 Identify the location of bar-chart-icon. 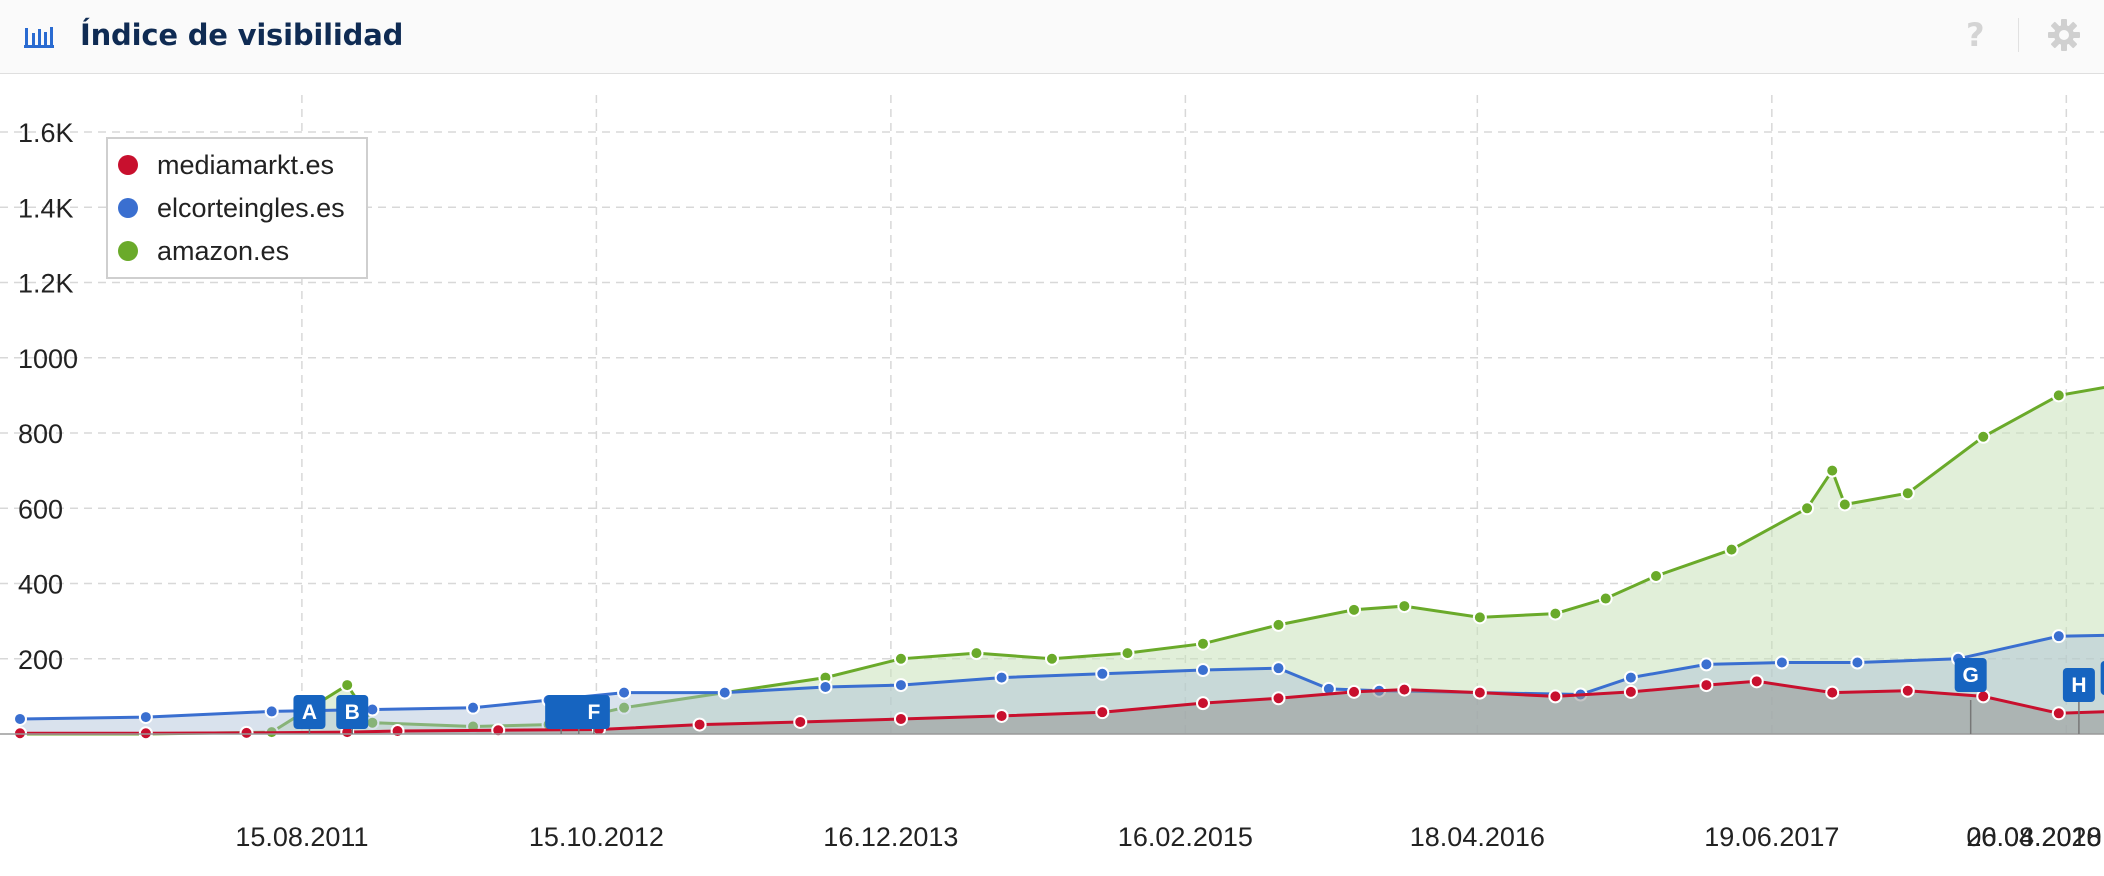
(39, 37).